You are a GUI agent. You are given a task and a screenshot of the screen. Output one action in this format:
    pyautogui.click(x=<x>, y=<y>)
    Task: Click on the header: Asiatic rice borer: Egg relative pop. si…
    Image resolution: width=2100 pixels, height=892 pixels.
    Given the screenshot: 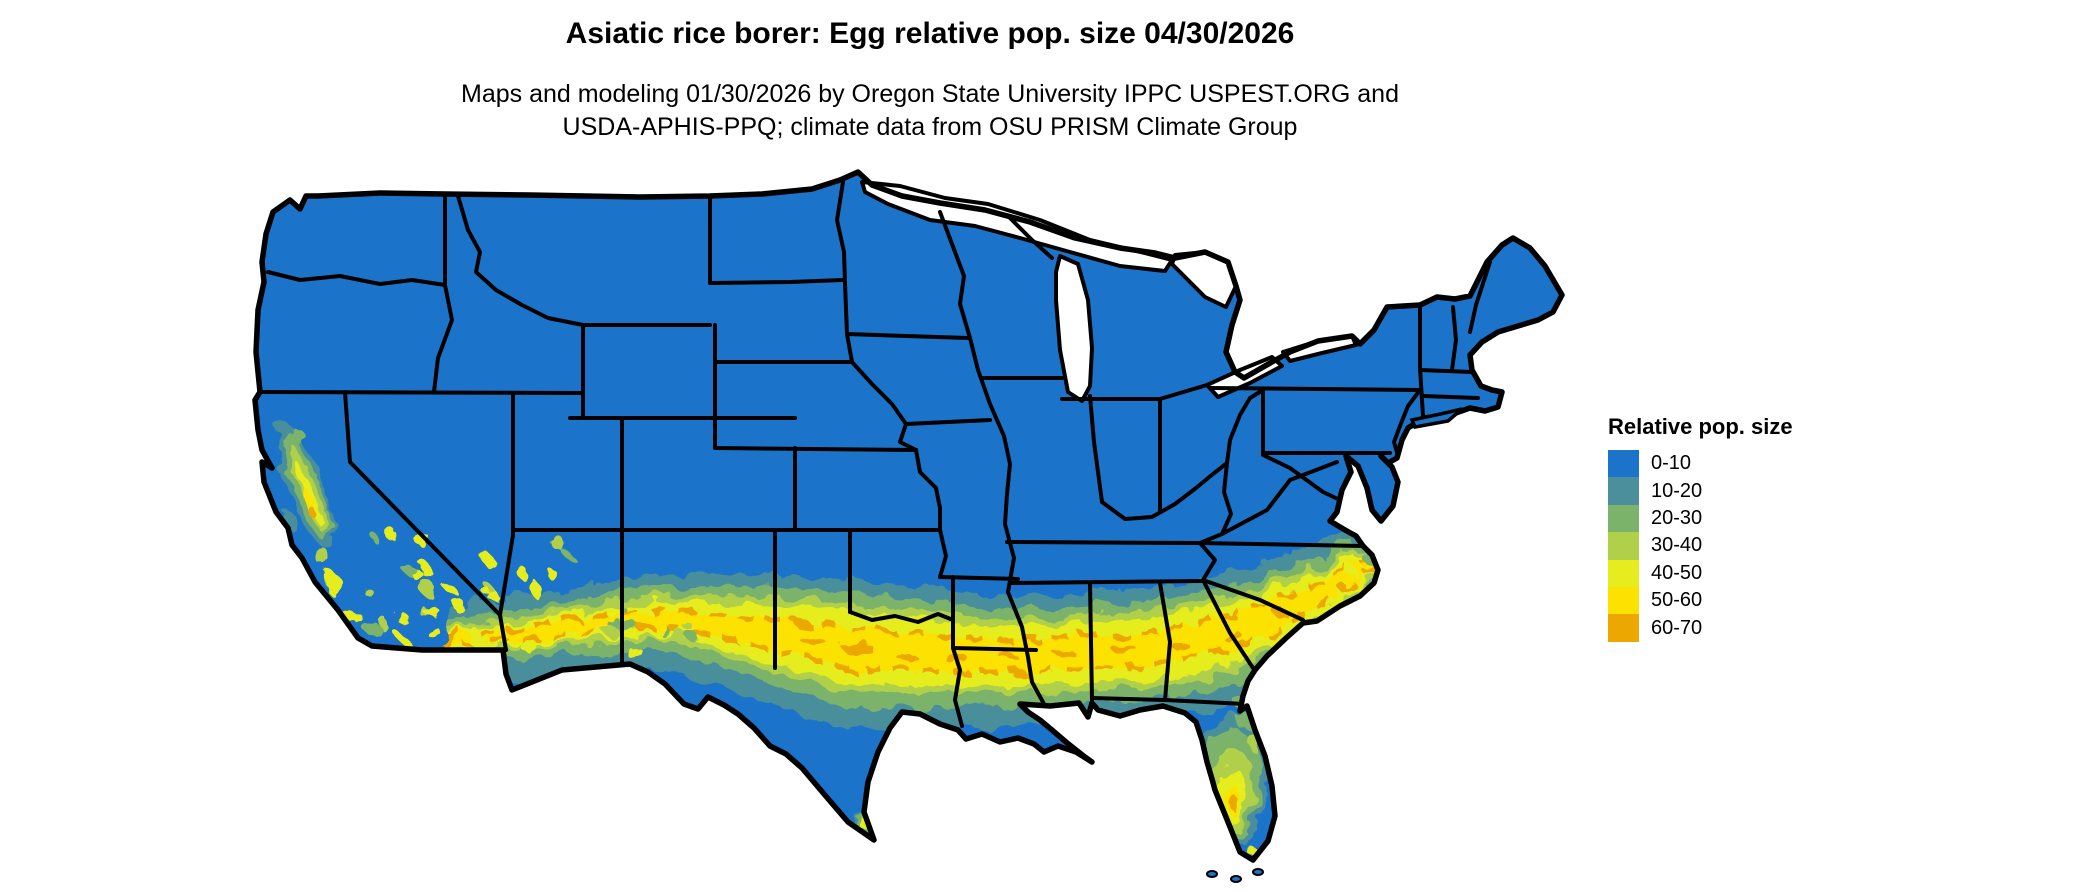 What is the action you would take?
    pyautogui.click(x=930, y=79)
    